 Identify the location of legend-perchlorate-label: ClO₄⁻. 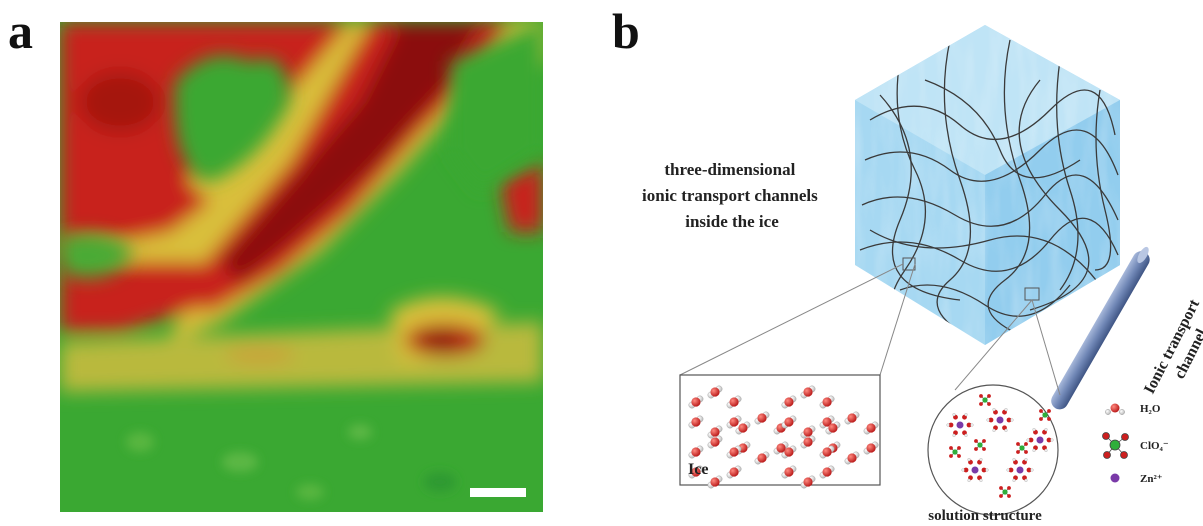
(1154, 446).